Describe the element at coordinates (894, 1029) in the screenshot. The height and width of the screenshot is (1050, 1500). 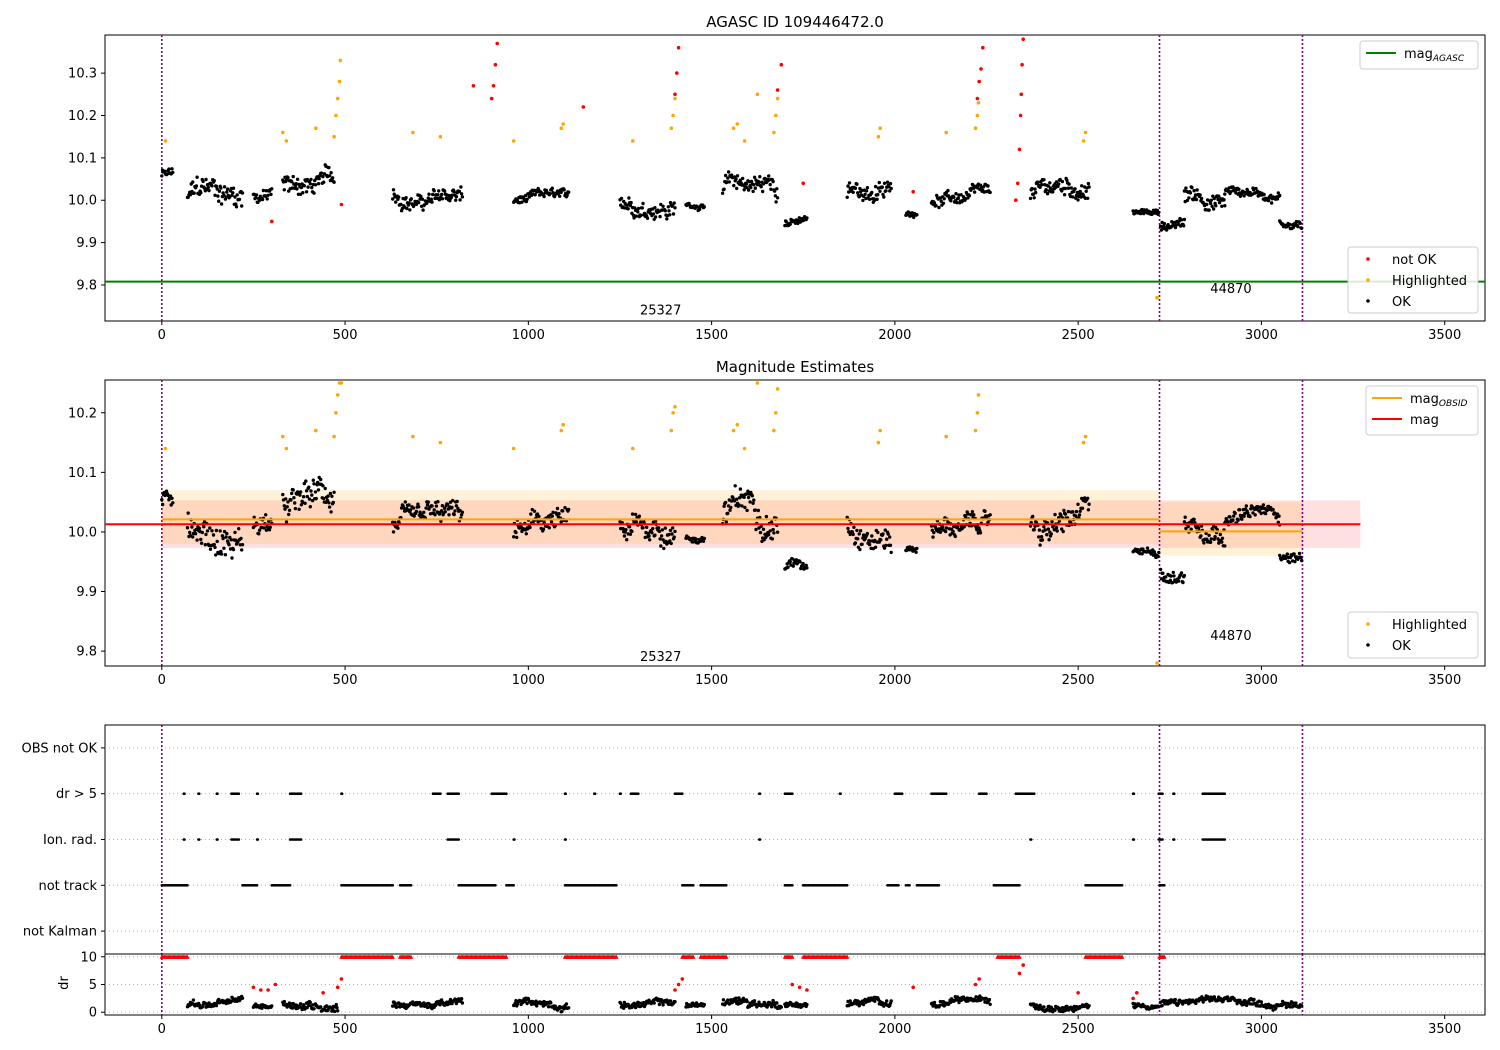
I see `x-tick-label: 2000` at that location.